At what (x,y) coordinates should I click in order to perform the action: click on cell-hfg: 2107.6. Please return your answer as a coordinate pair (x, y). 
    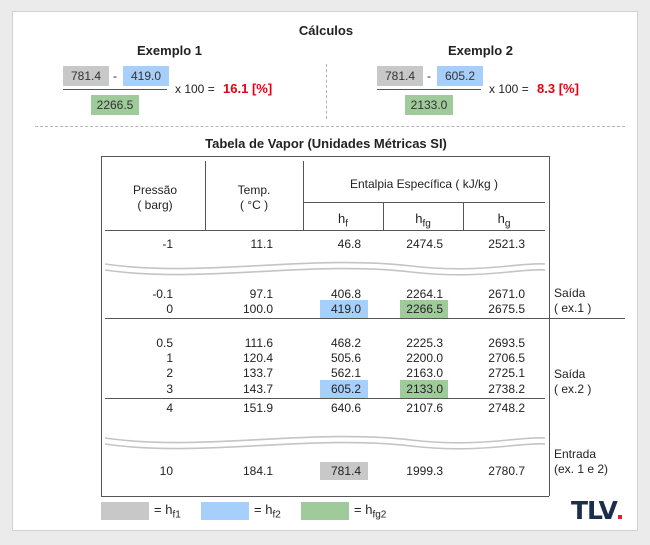
    Looking at the image, I should click on (424, 408).